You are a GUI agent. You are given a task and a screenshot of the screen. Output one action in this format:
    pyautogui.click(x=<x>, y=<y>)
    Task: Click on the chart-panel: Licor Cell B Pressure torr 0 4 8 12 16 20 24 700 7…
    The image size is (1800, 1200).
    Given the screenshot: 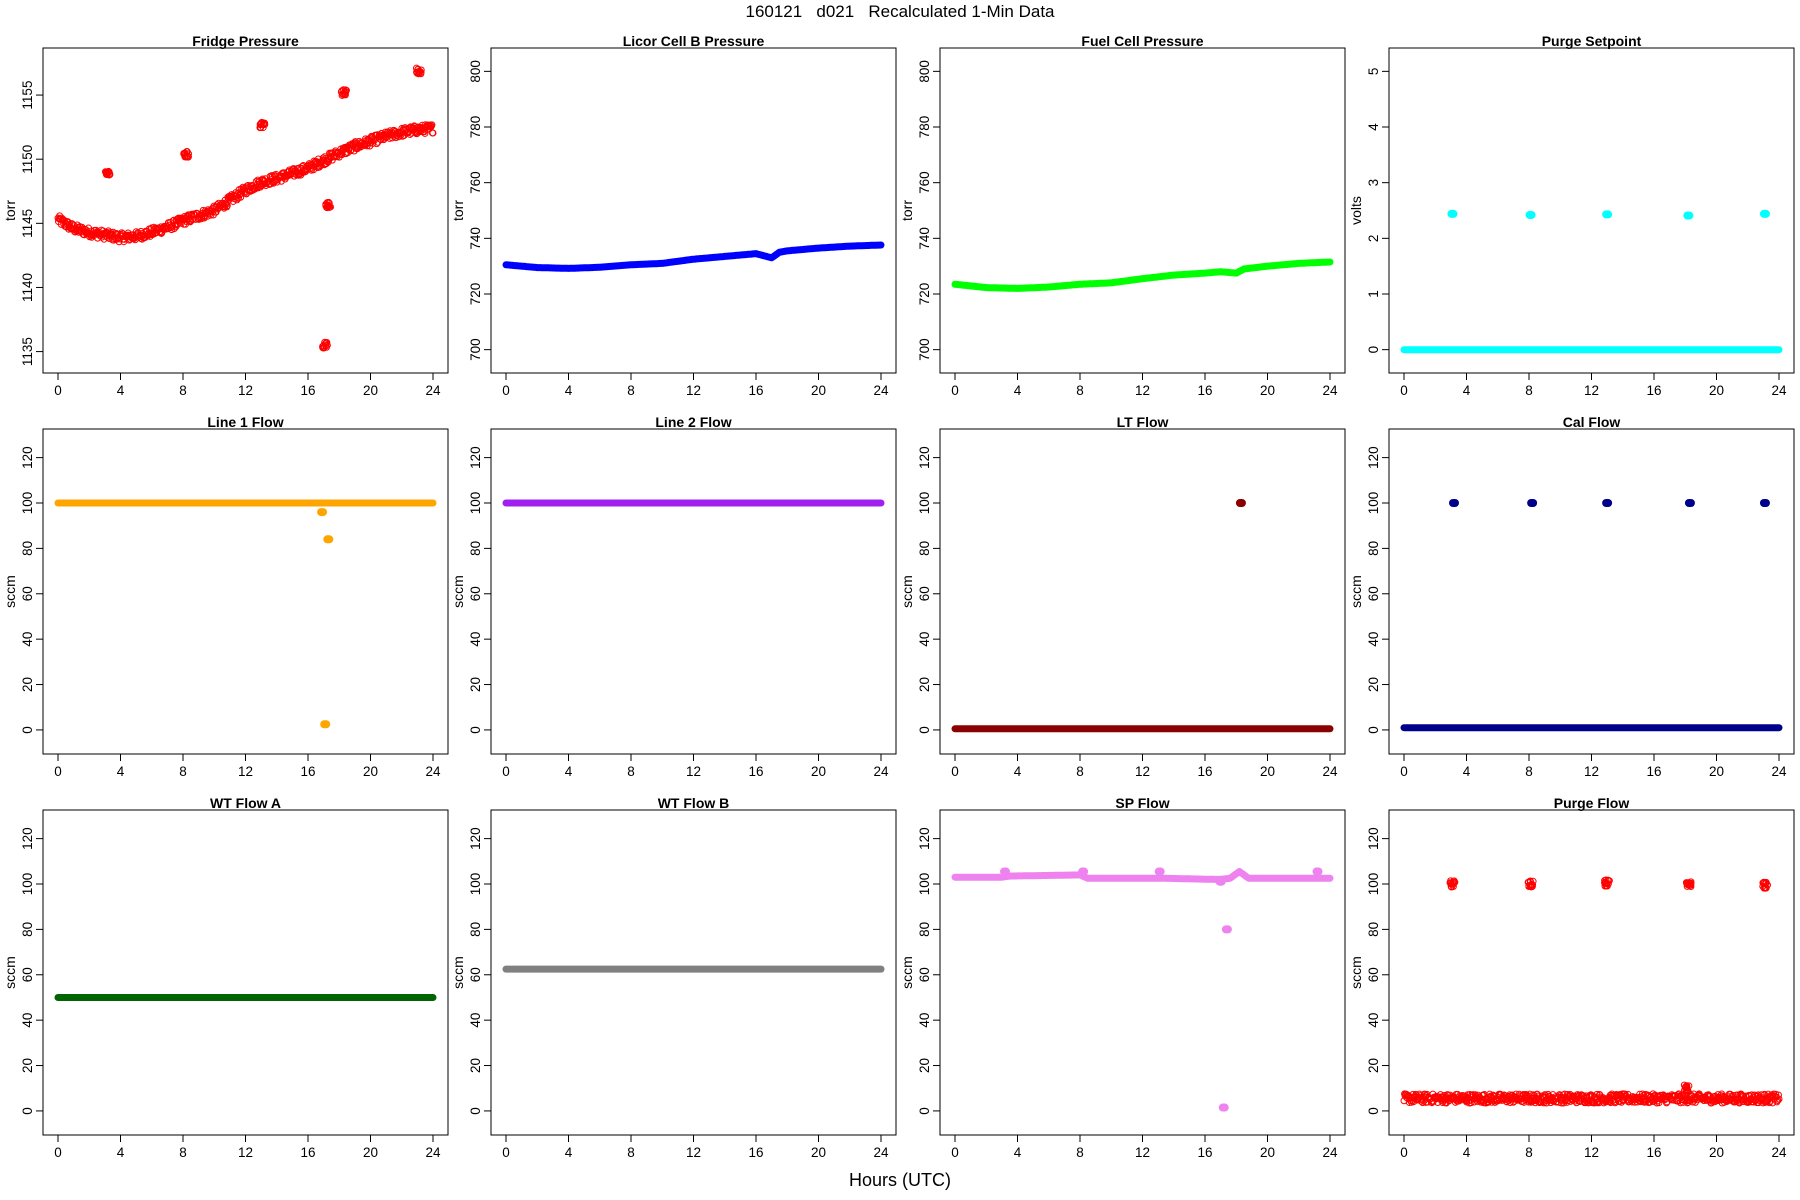 What is the action you would take?
    pyautogui.click(x=673, y=215)
    